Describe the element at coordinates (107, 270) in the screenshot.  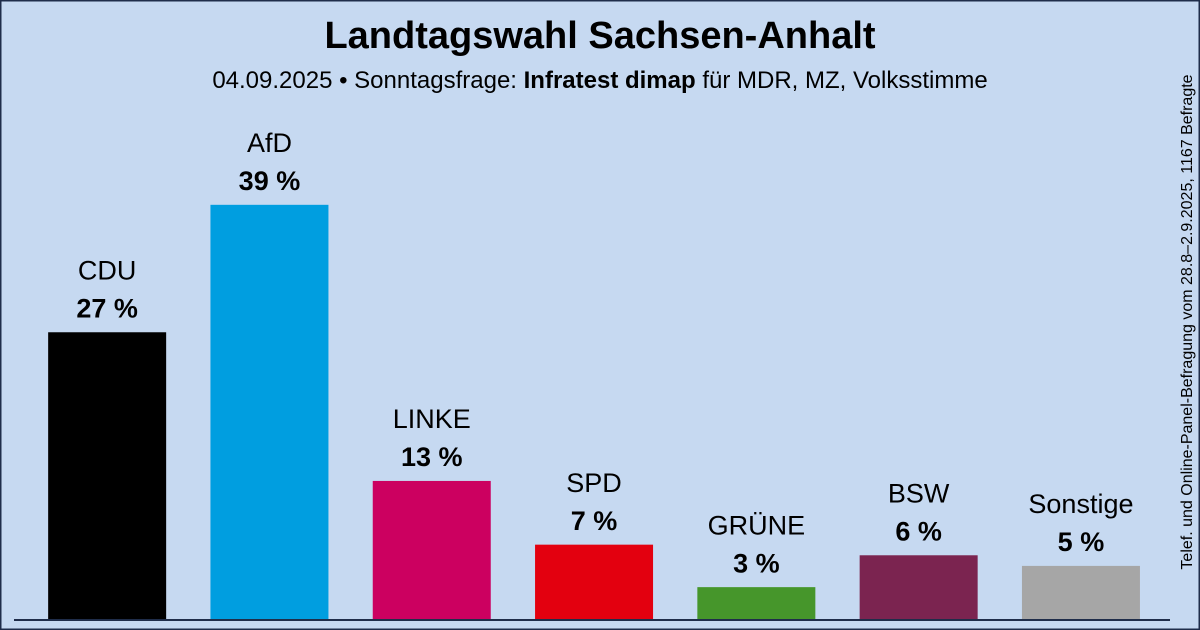
I see `category-label: CDU` at that location.